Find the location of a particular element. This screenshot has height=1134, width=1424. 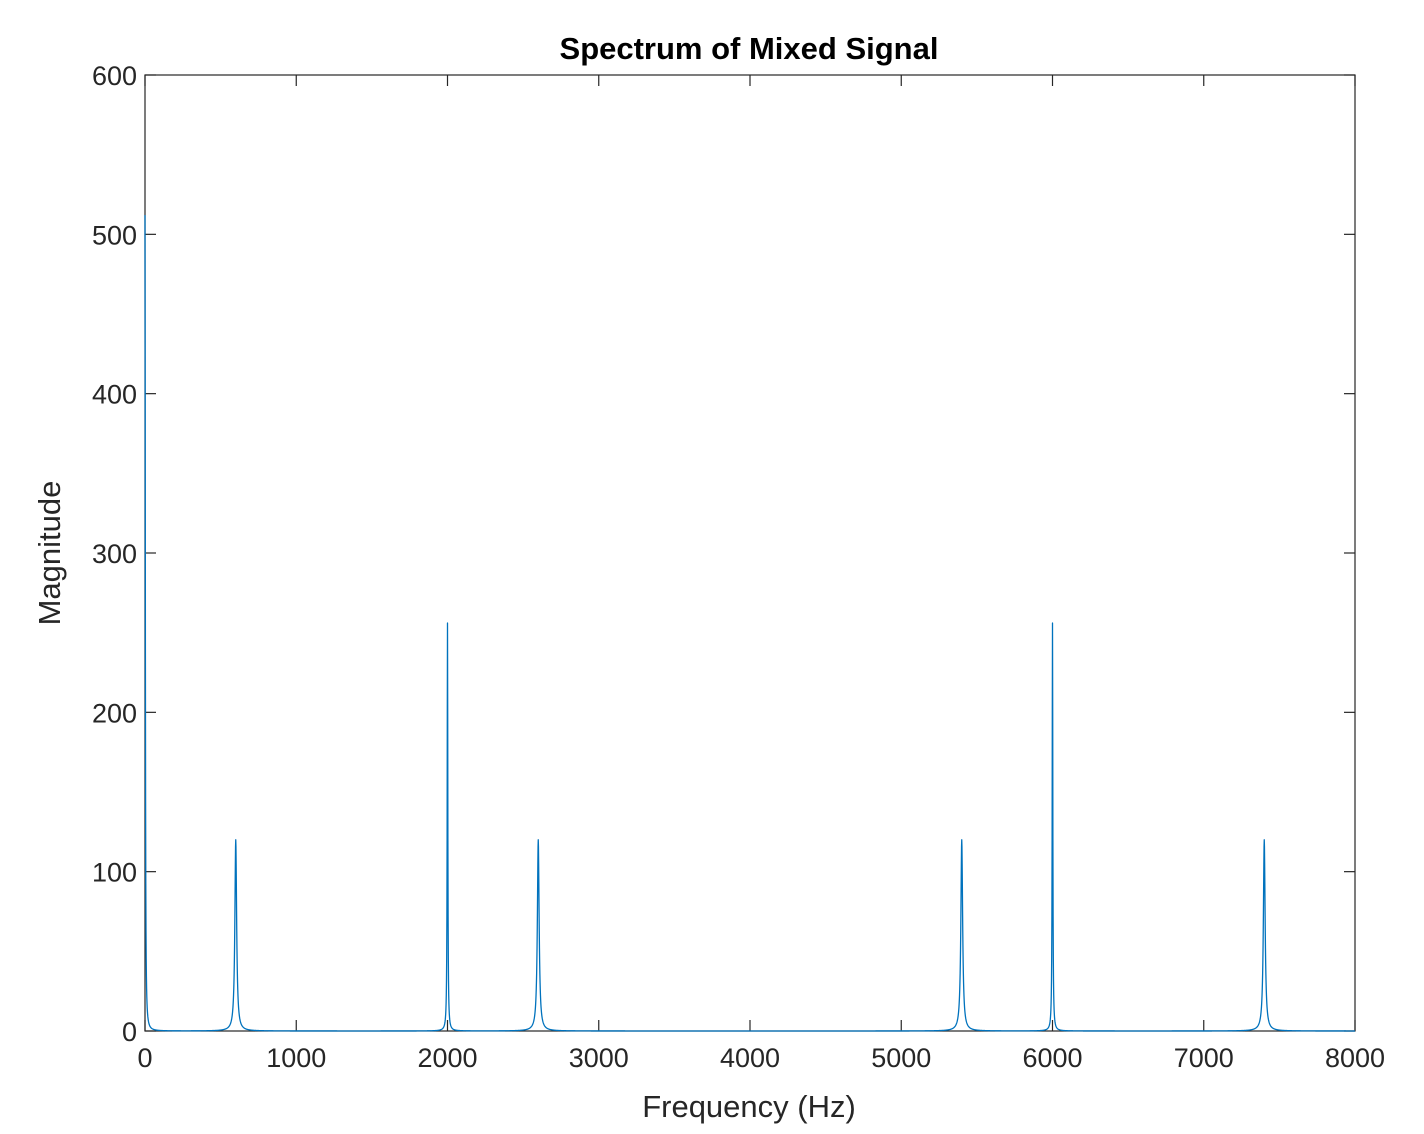

x-tick-label: 3000 is located at coordinates (599, 1058).